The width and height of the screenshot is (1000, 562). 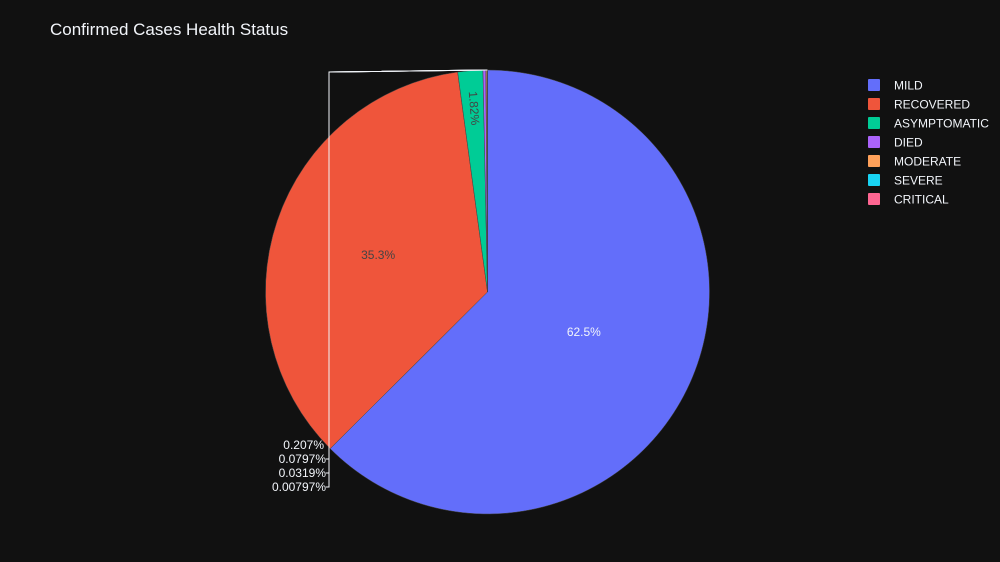 I want to click on legend-item-recovered: RECOVERED, so click(x=919, y=105).